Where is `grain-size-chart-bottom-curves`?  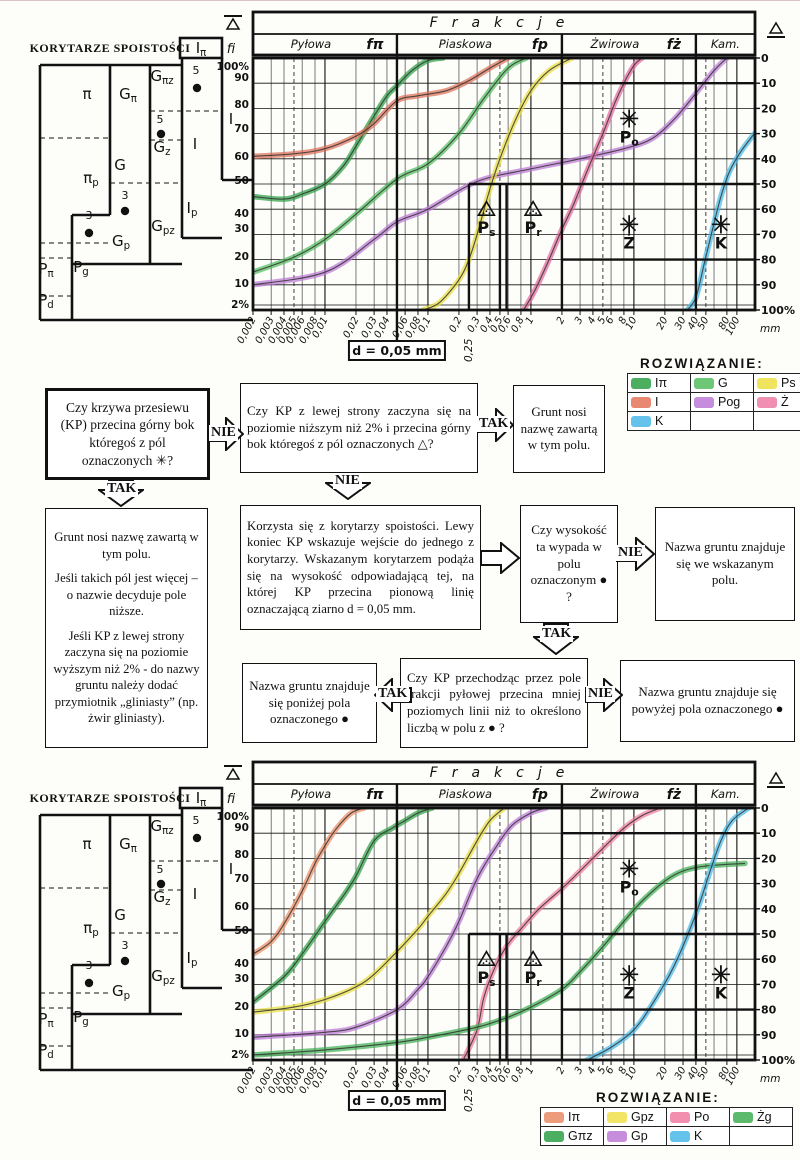 grain-size-chart-bottom-curves is located at coordinates (502, 934).